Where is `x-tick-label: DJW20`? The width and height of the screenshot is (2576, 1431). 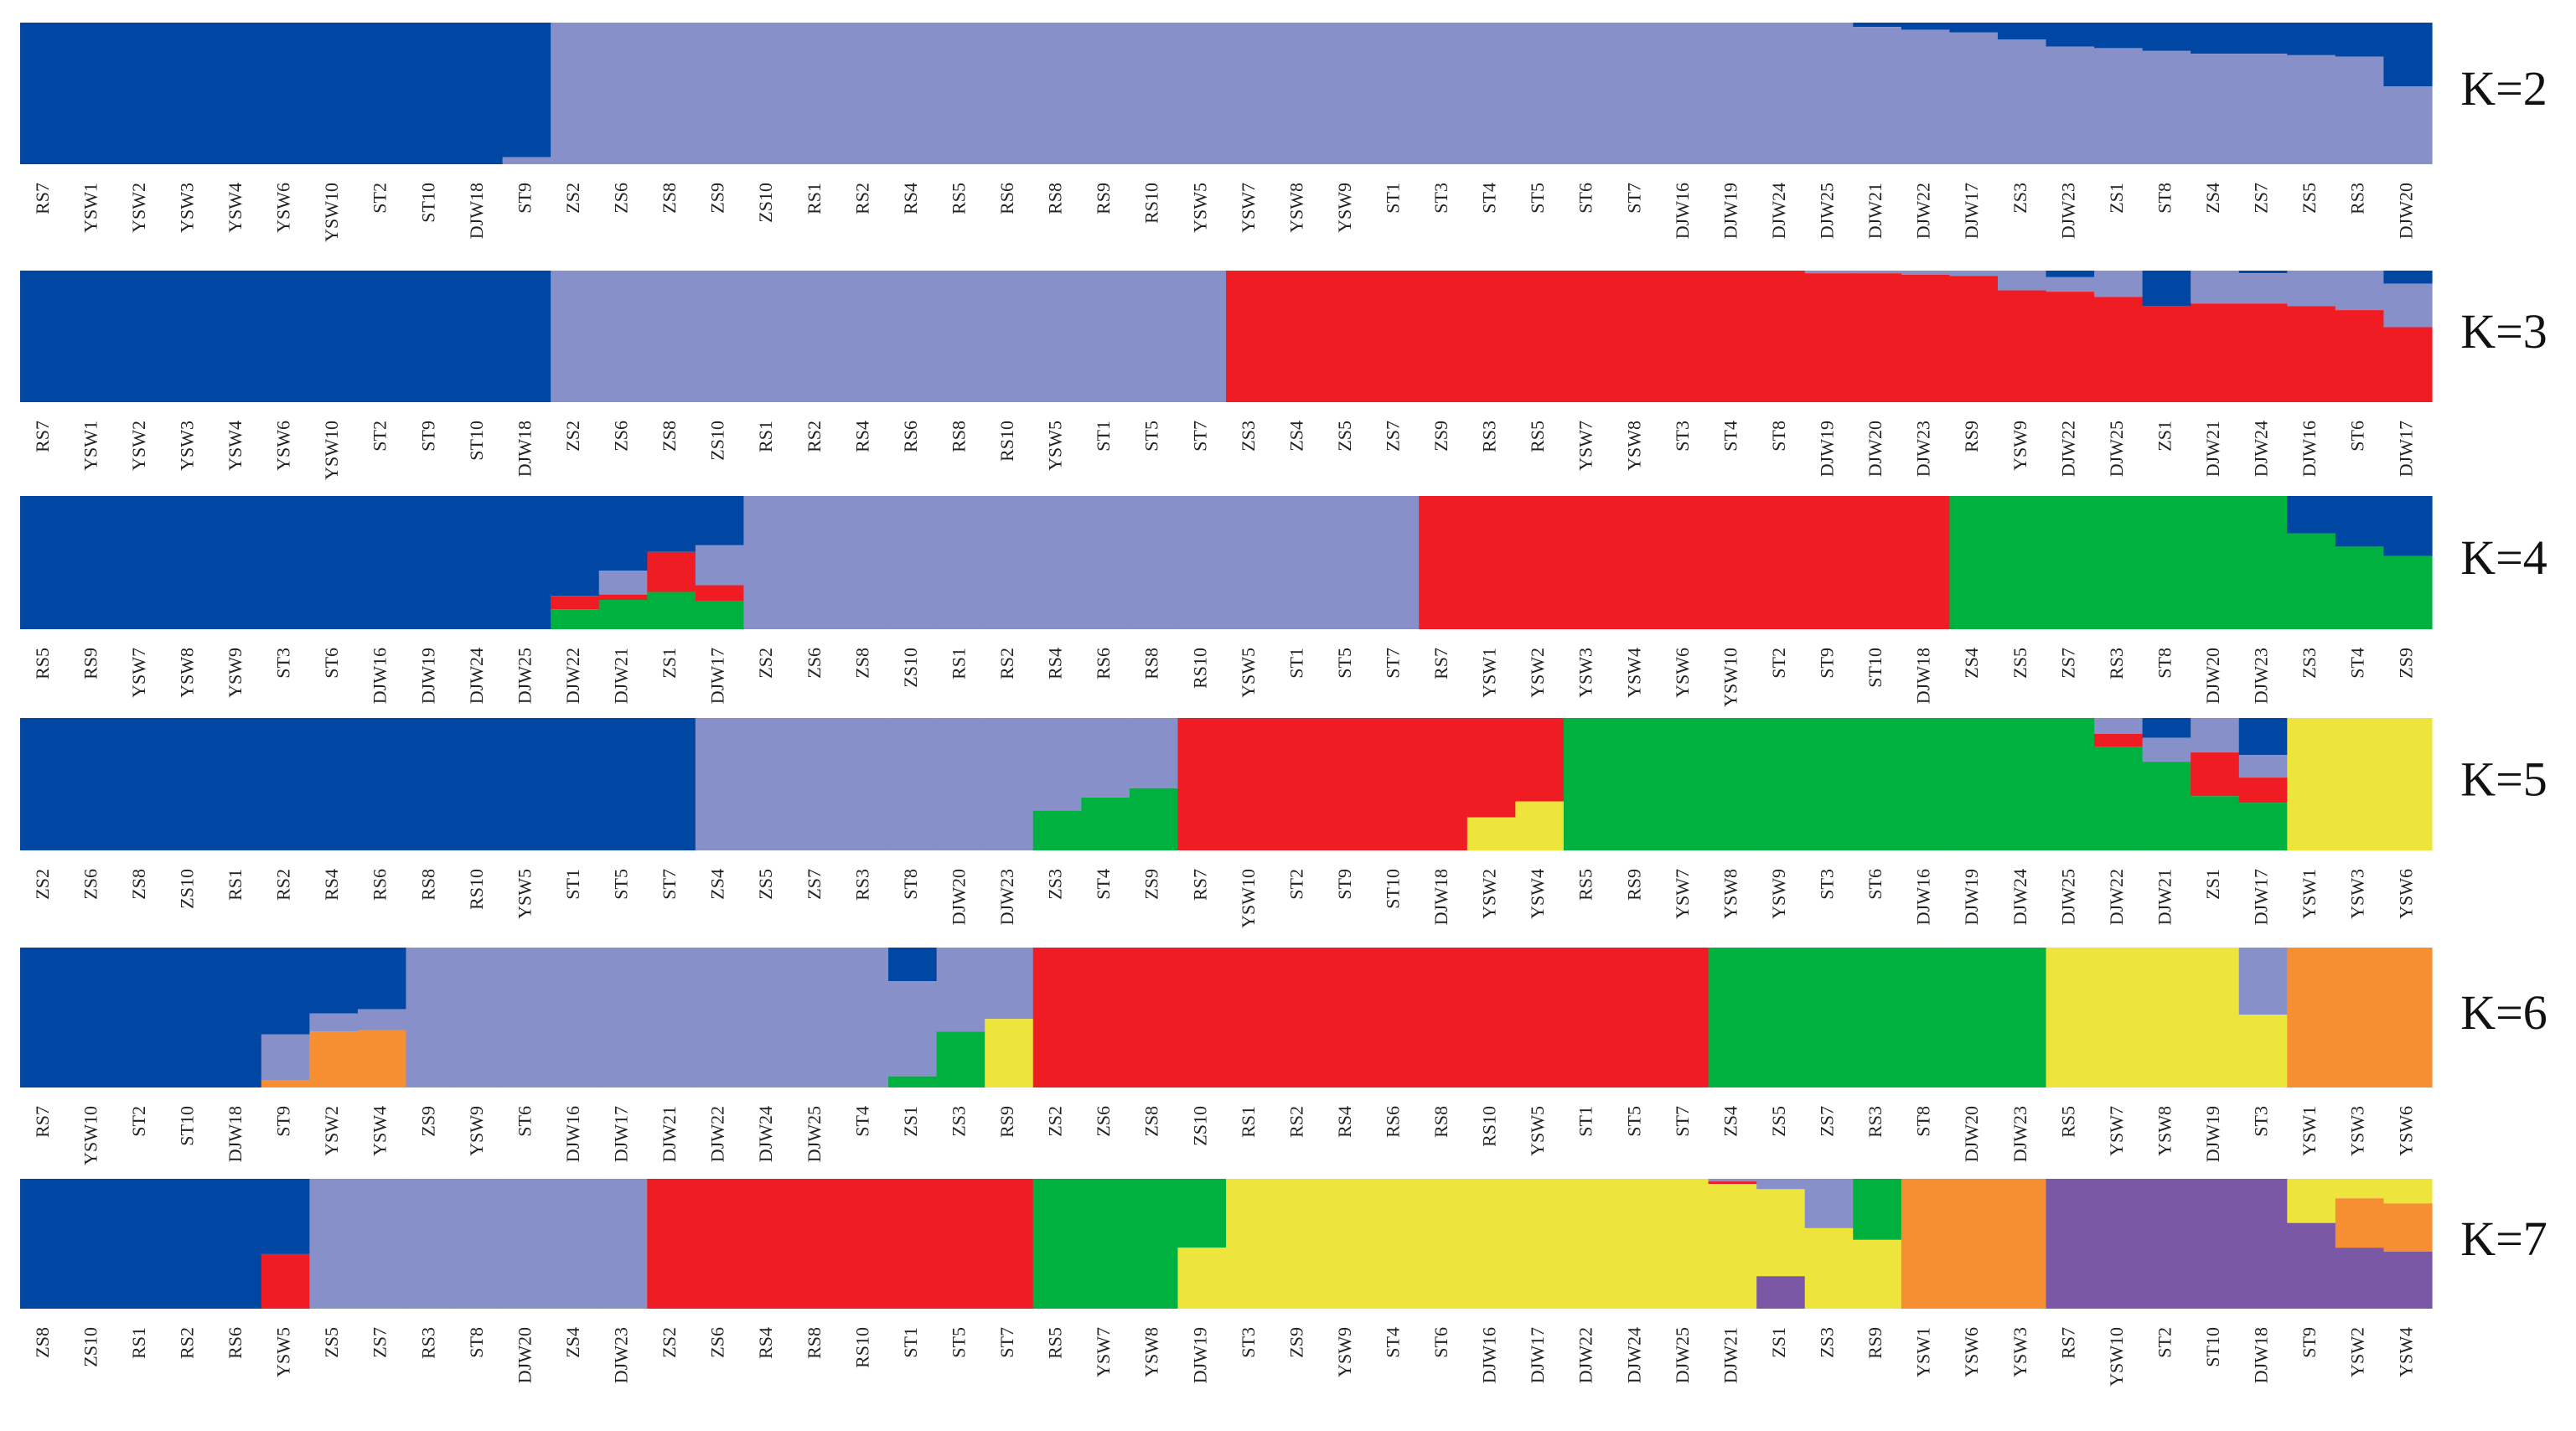 x-tick-label: DJW20 is located at coordinates (1971, 1134).